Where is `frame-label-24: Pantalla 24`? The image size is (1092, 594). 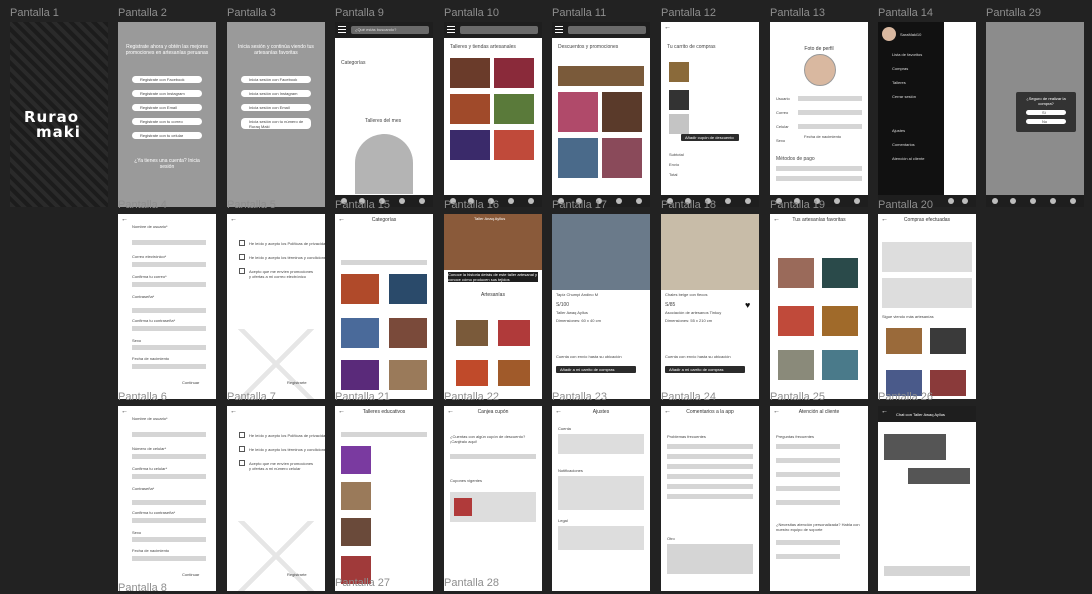 frame-label-24: Pantalla 24 is located at coordinates (689, 397).